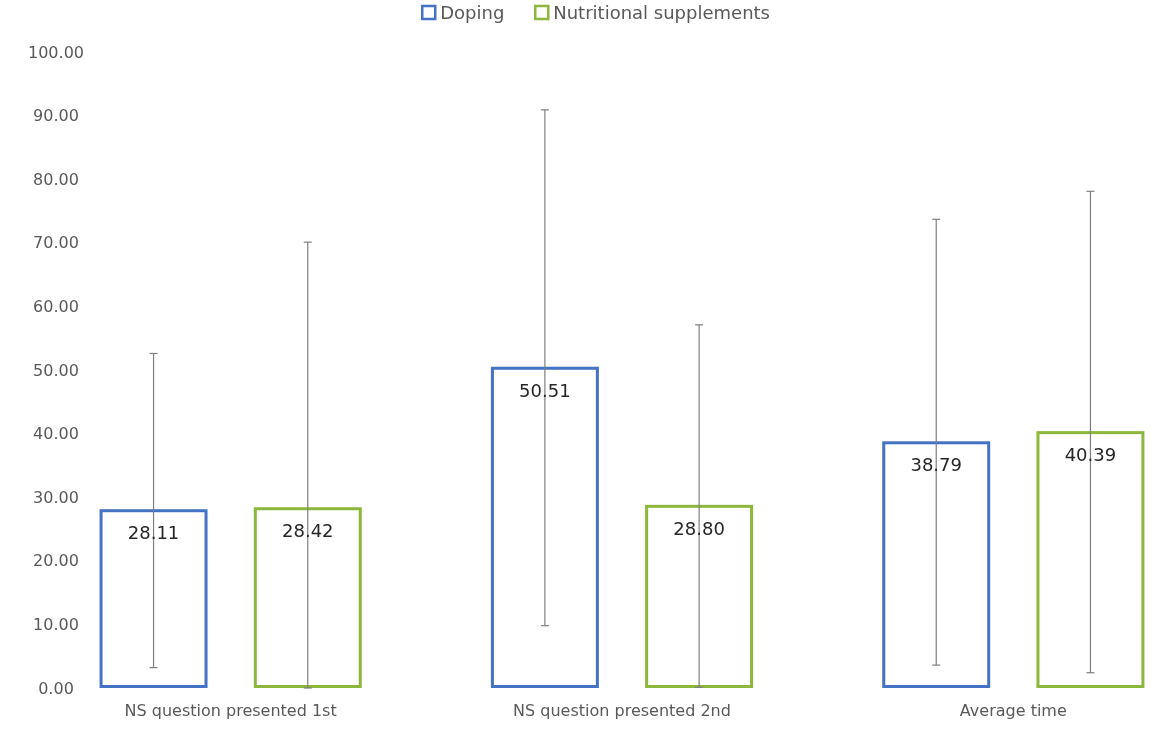 The height and width of the screenshot is (731, 1169). I want to click on y-tick-label: 10.00, so click(56, 624).